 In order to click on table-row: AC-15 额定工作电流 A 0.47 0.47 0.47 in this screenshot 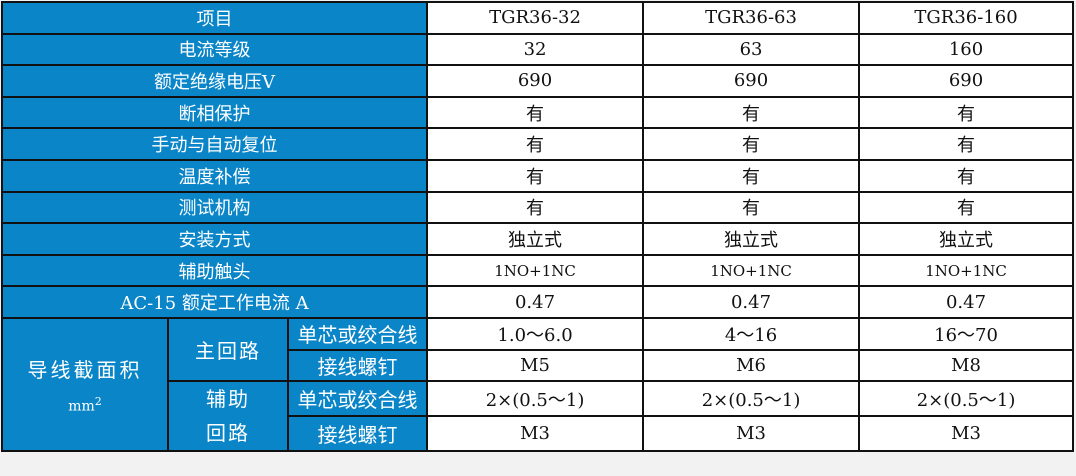, I will do `click(537, 302)`.